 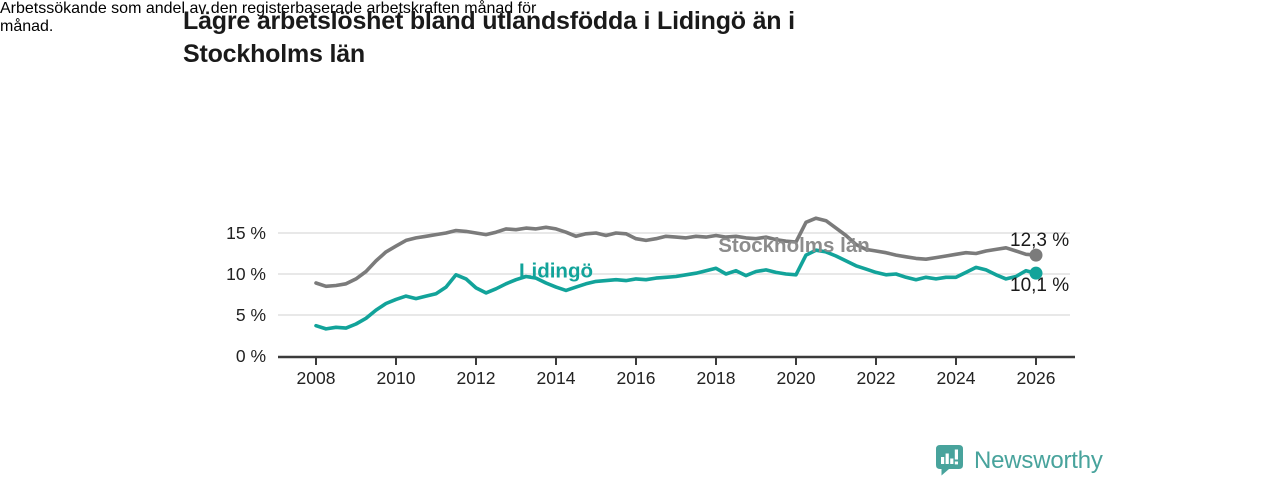 I want to click on y-tick-label-5: 5 %, so click(x=251, y=315).